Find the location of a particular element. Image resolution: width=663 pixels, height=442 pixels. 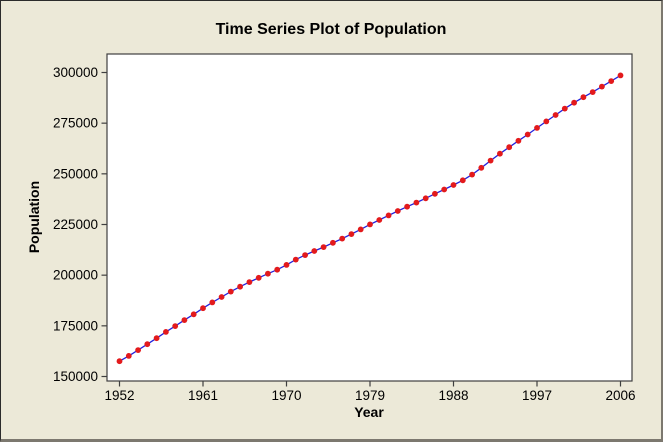

x-tick-label: 1961 is located at coordinates (203, 395).